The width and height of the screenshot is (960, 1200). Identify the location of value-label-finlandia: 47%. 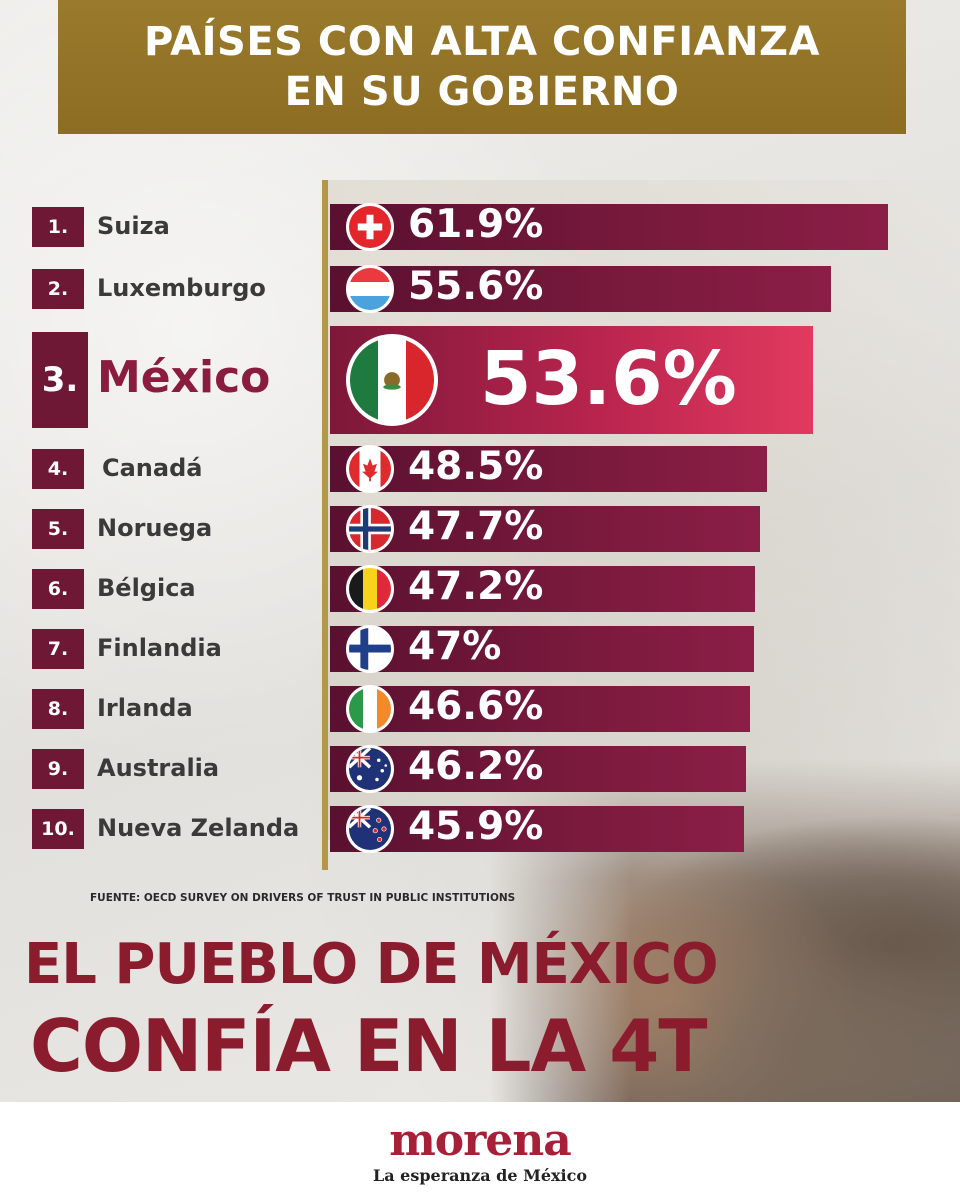
(455, 646).